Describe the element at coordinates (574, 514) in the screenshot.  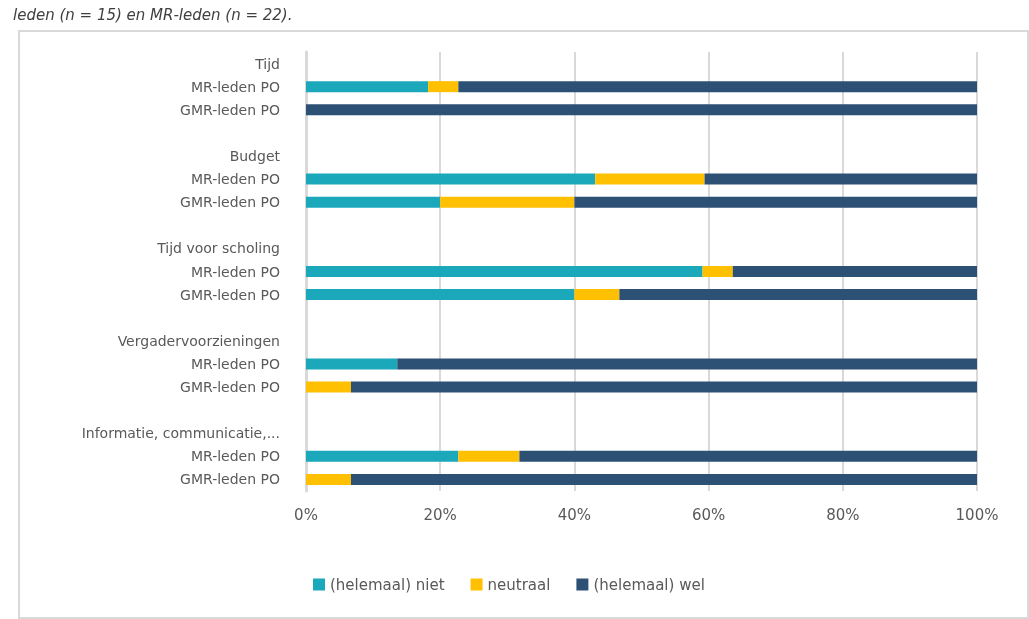
I see `x-tick-label: 40%` at that location.